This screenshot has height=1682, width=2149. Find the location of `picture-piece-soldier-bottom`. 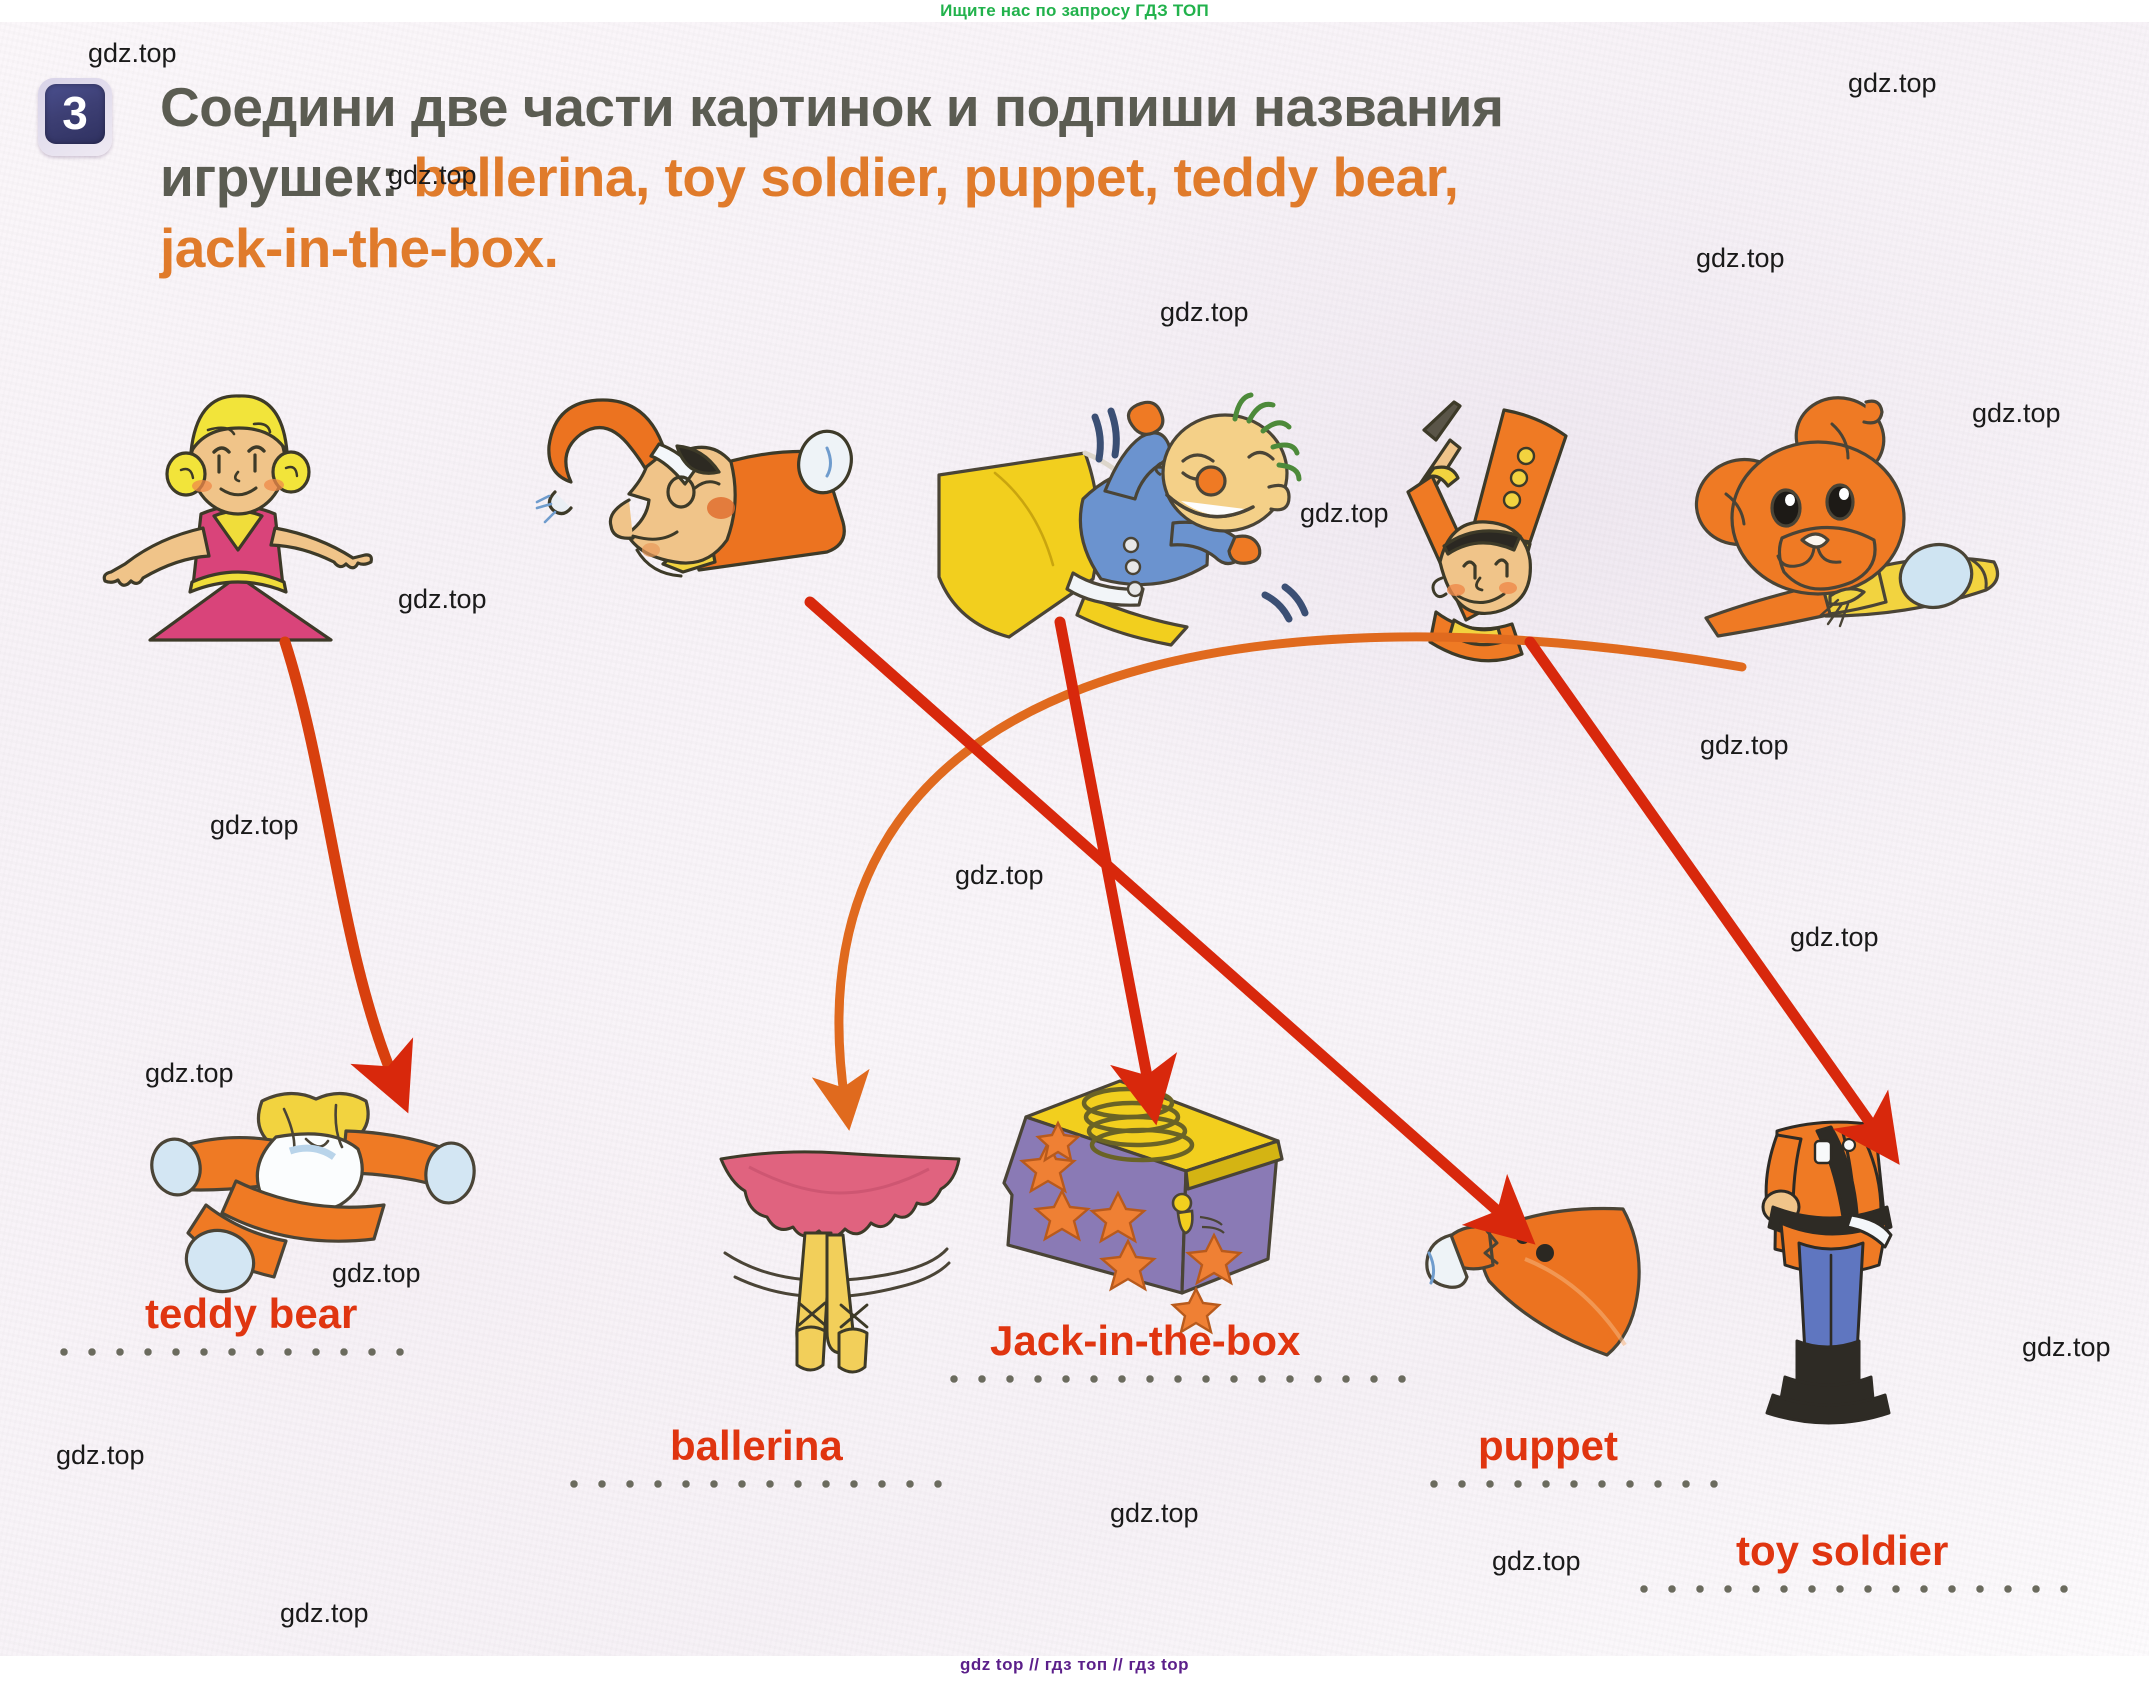

picture-piece-soldier-bottom is located at coordinates (1860, 1270).